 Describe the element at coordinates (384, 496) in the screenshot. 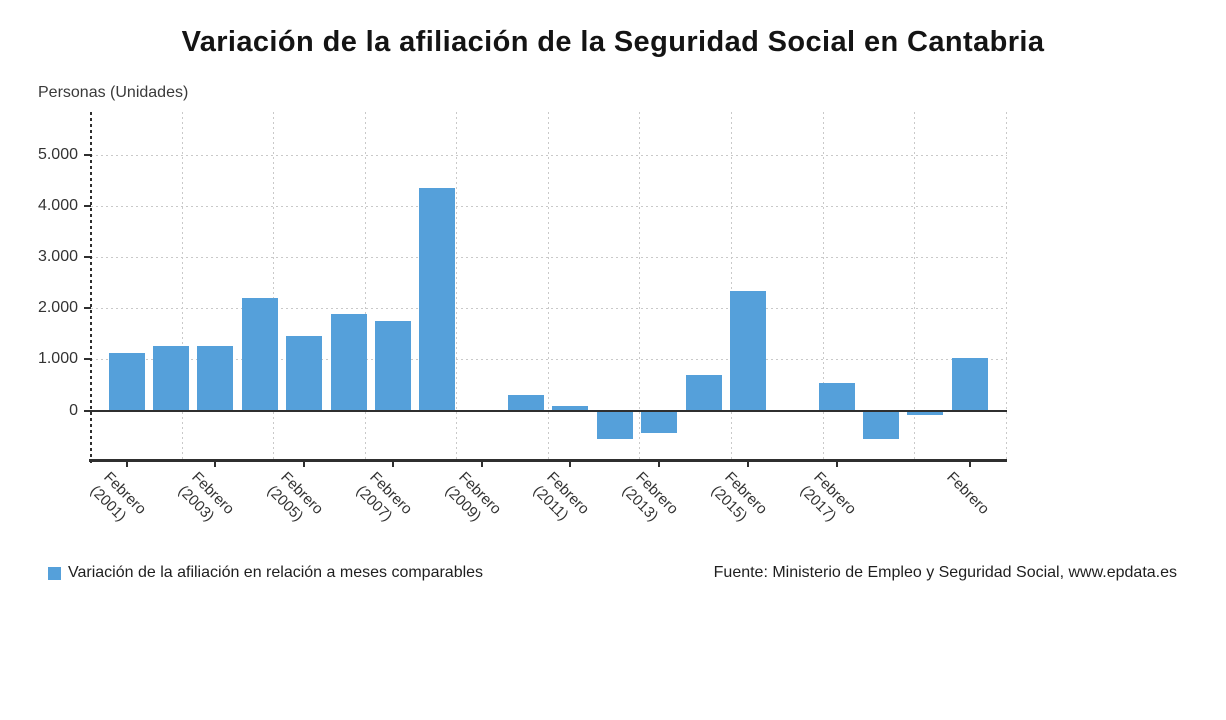

I see `x-tick-label-4: Febrero (2007)` at that location.